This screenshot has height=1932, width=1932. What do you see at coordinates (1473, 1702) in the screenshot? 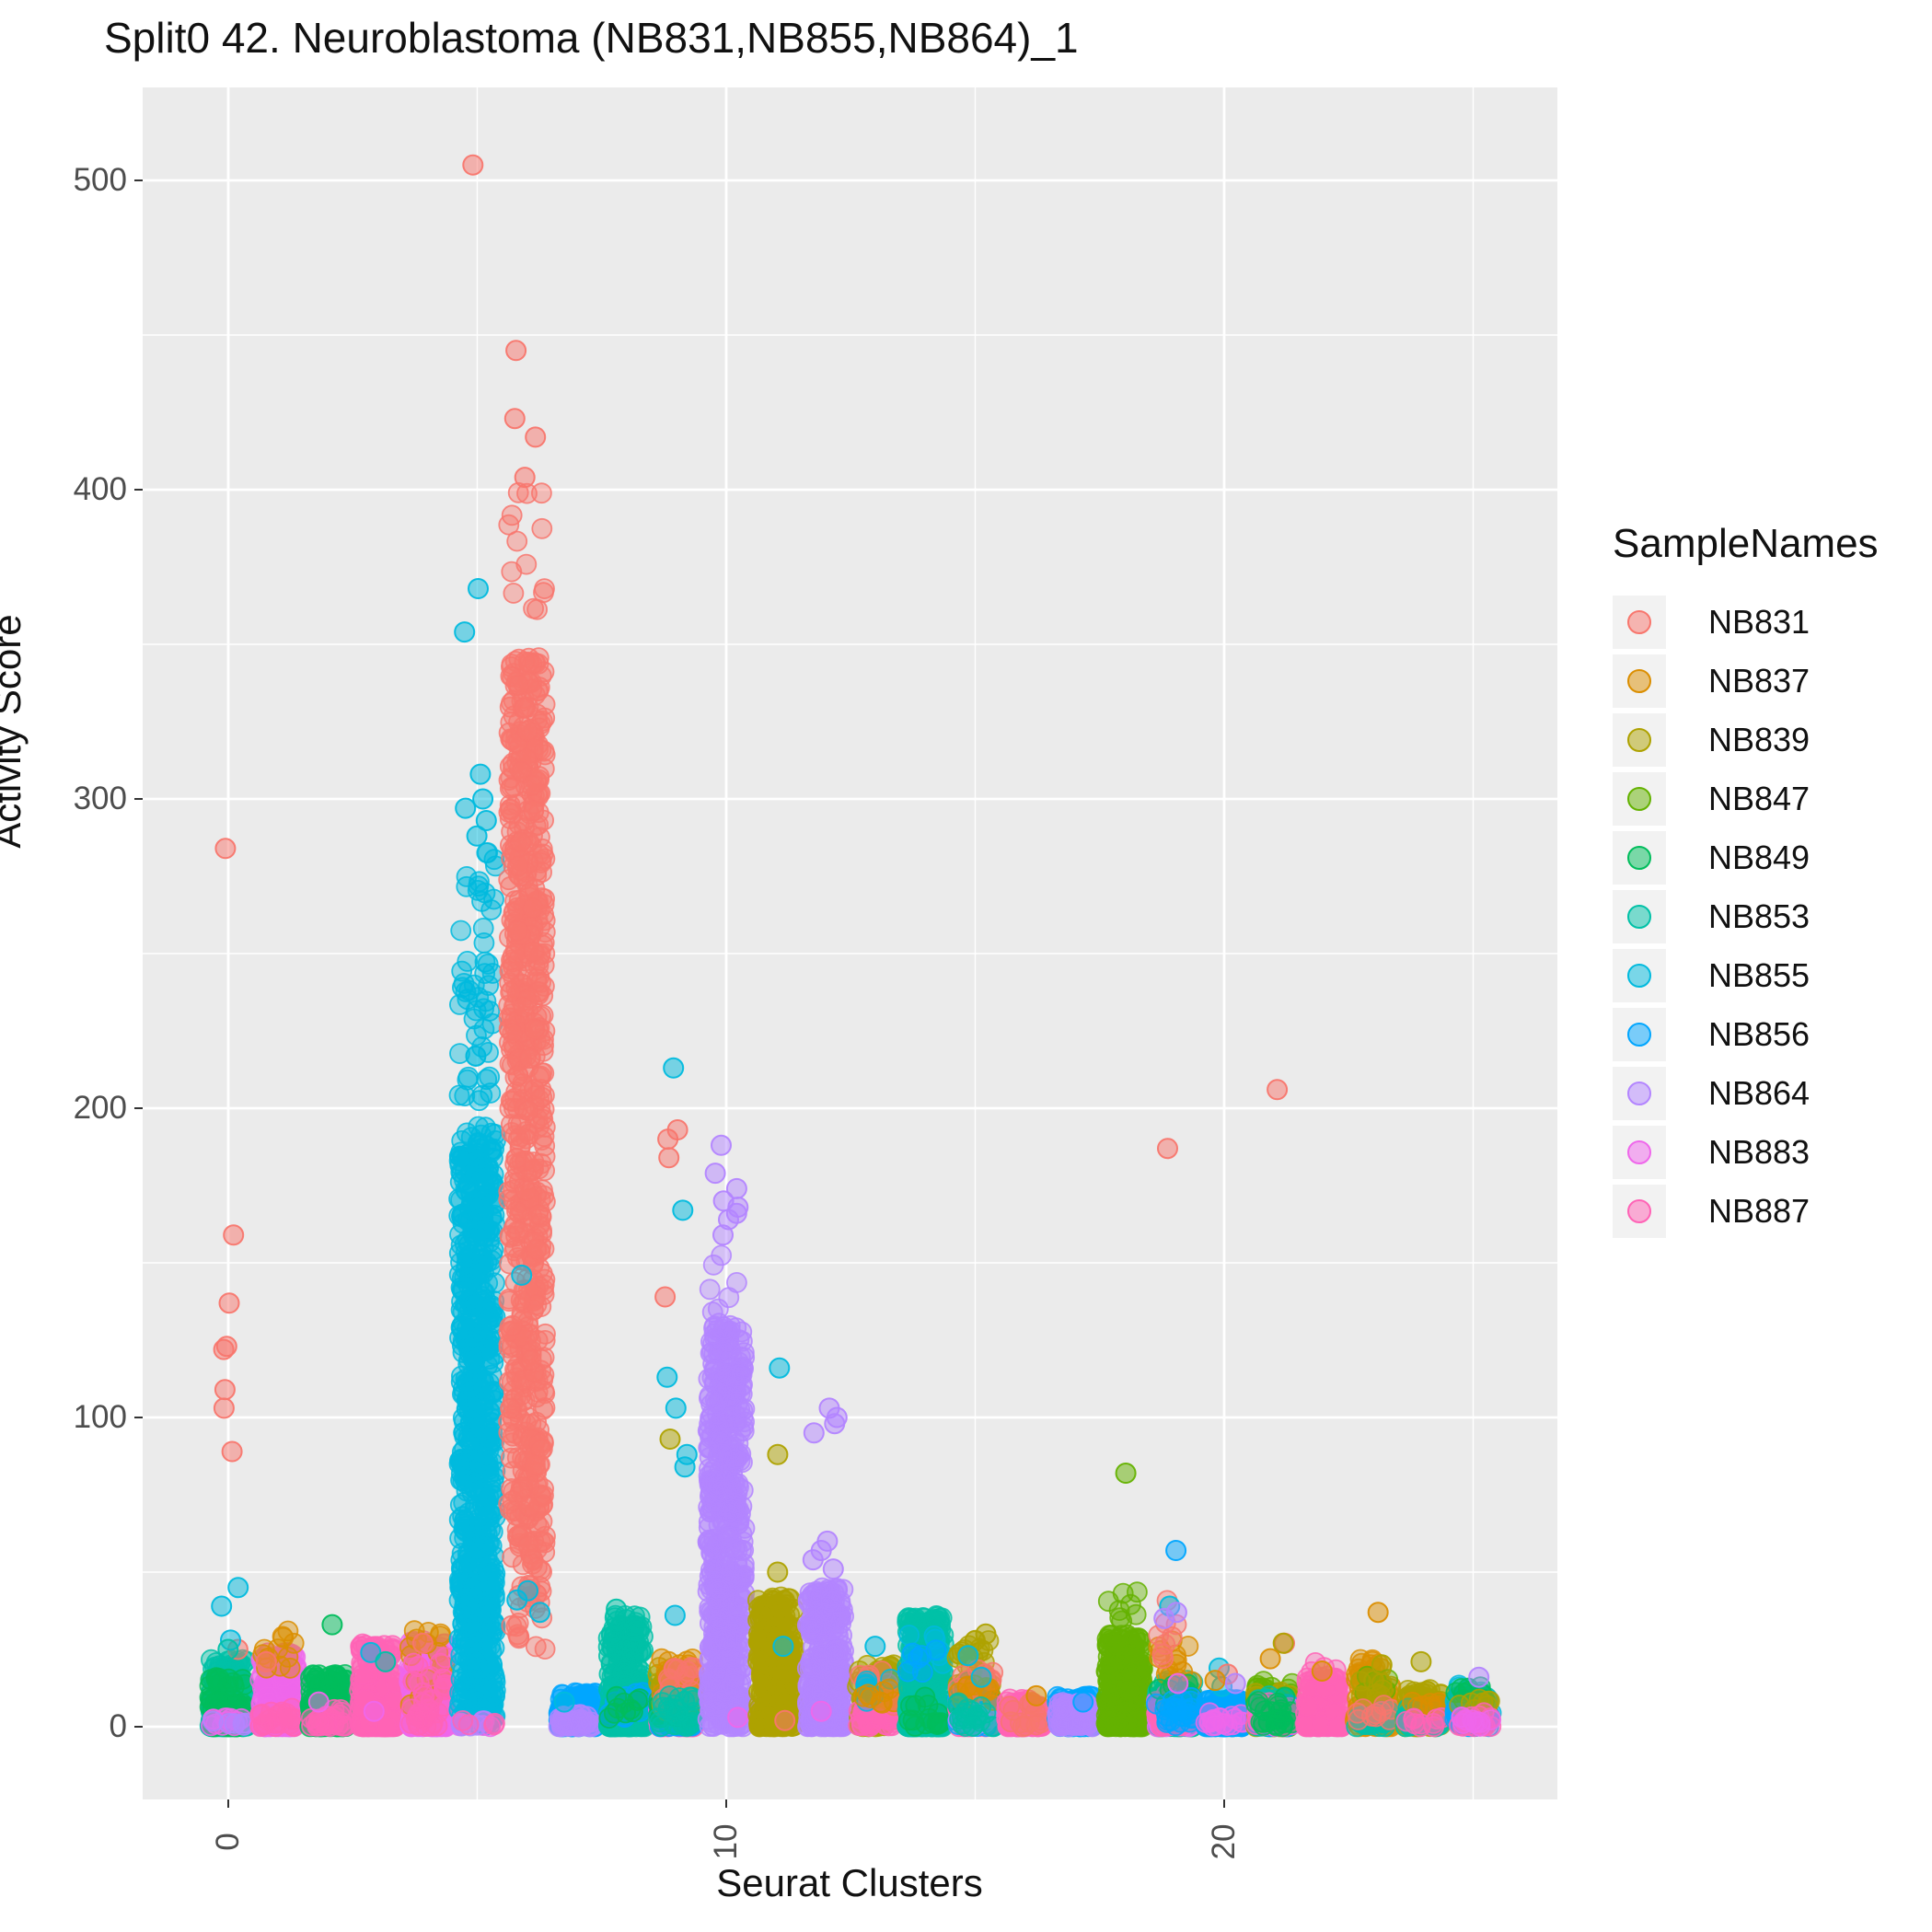
I see `cluster-25-points` at bounding box center [1473, 1702].